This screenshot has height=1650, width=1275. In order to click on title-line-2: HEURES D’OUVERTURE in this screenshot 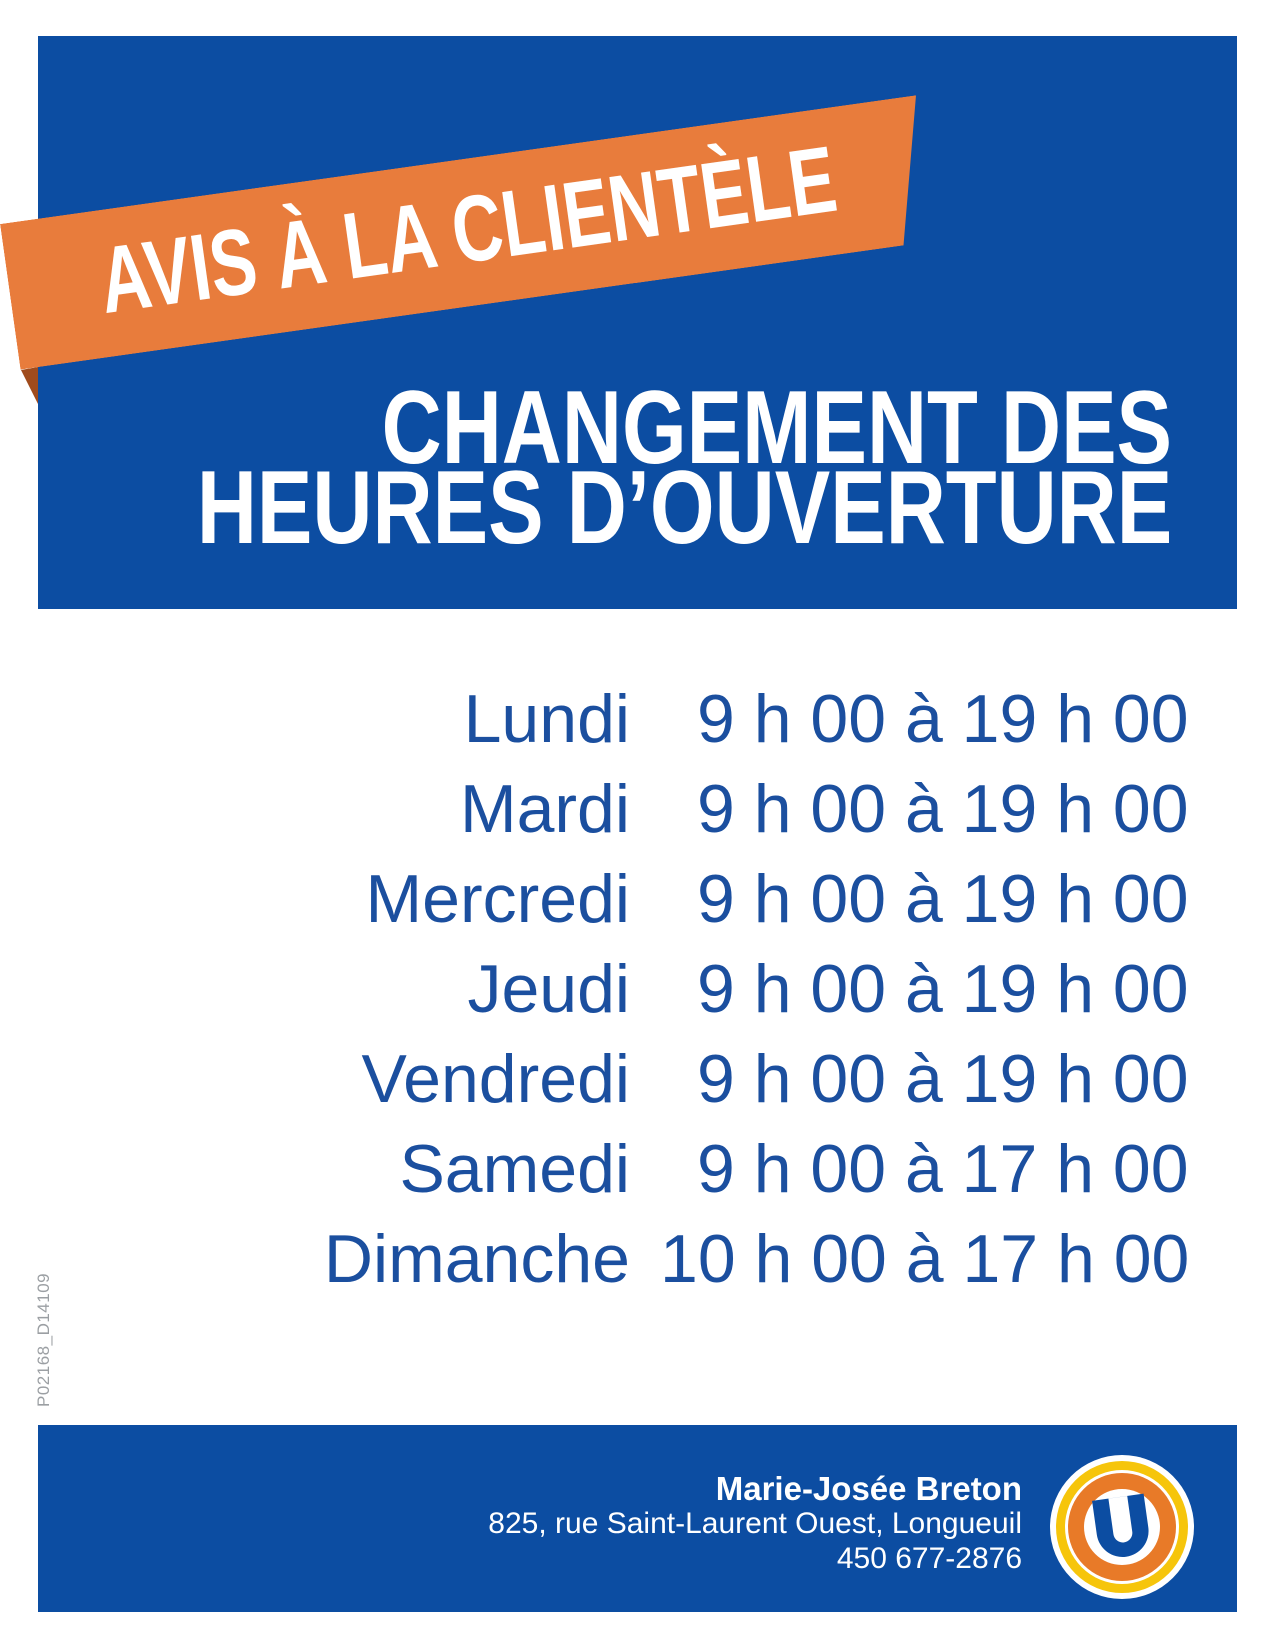, I will do `click(684, 508)`.